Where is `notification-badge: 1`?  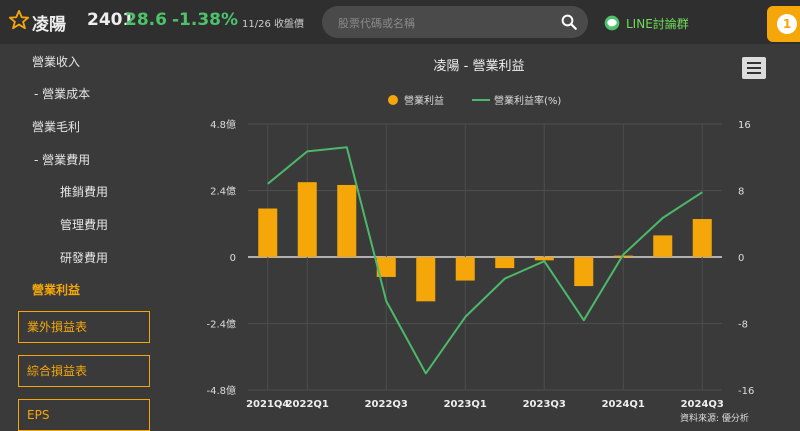
notification-badge: 1 is located at coordinates (783, 24).